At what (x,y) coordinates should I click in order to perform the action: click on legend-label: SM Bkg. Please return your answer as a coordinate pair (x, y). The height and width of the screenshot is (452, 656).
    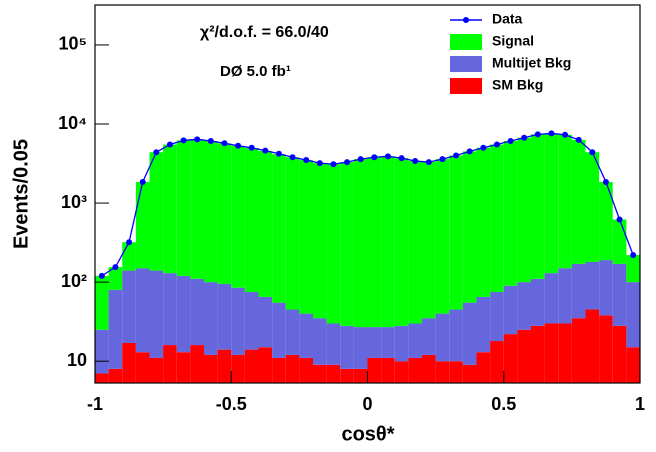
    Looking at the image, I should click on (517, 85).